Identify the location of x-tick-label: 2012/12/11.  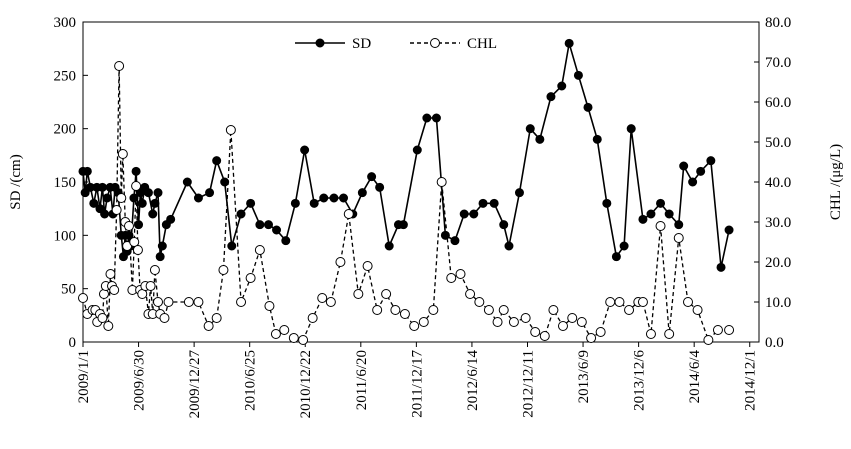
(528, 384).